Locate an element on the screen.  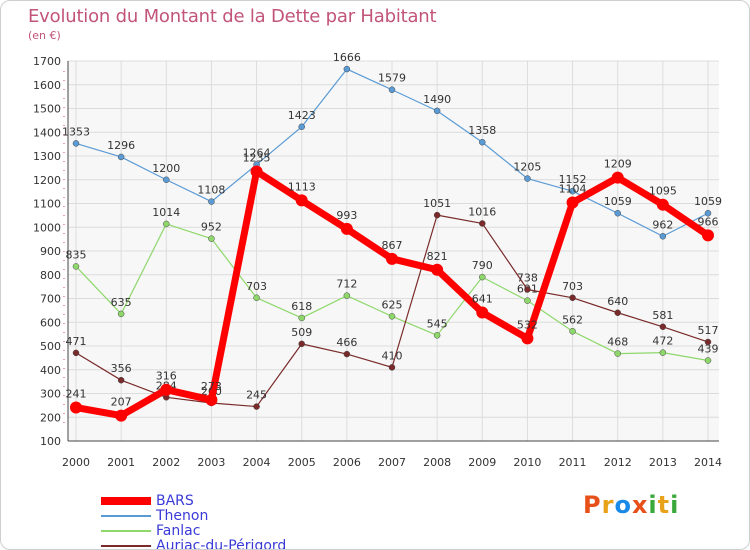
data-label: 1200 is located at coordinates (166, 168).